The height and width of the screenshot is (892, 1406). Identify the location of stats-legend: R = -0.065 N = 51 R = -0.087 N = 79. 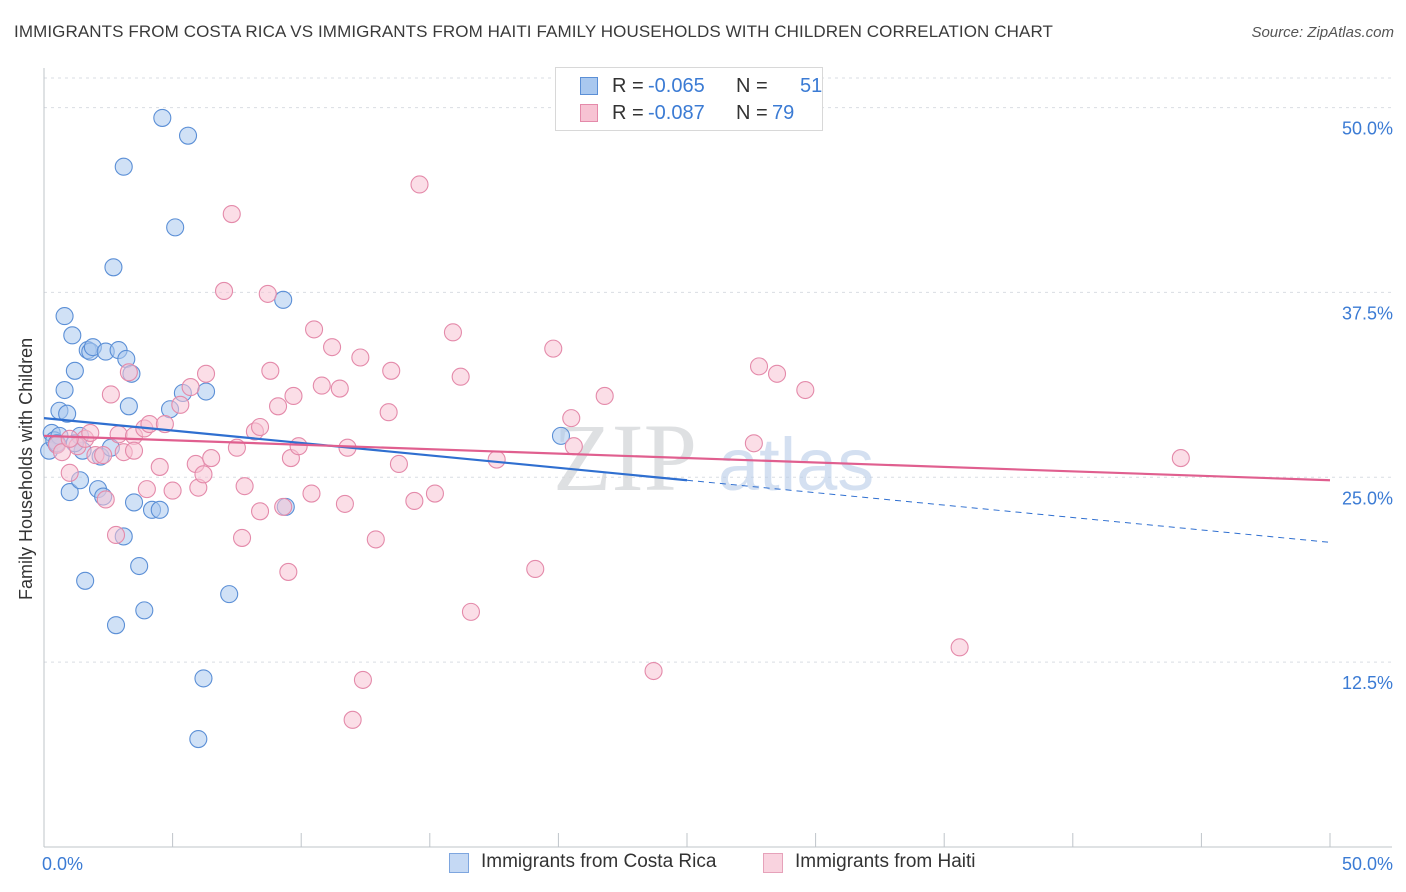
(689, 99).